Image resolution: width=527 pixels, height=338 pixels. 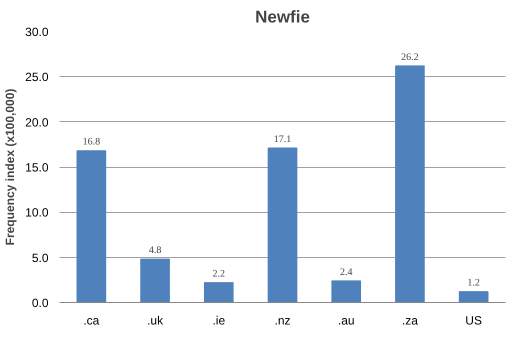 I want to click on y-tick-label: 5.0, so click(x=40, y=257).